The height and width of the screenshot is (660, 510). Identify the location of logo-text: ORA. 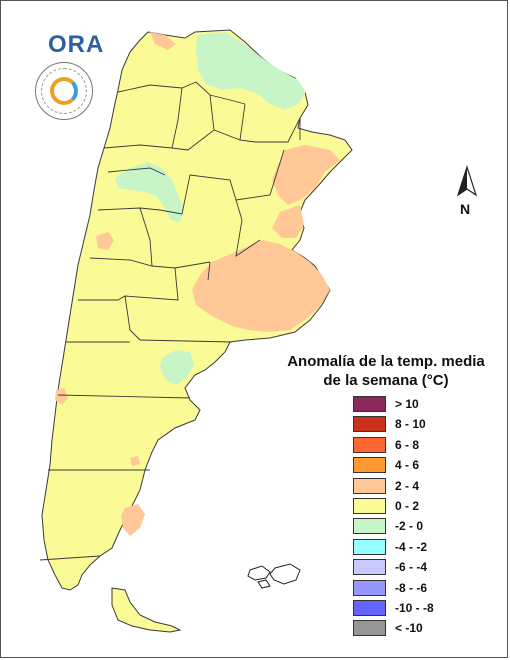
(76, 44).